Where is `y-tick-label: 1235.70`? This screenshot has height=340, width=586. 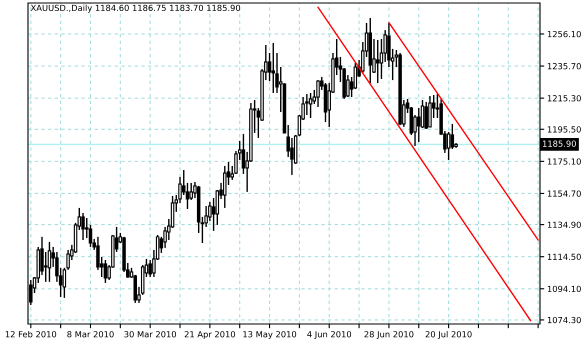
y-tick-label: 1235.70 is located at coordinates (564, 66).